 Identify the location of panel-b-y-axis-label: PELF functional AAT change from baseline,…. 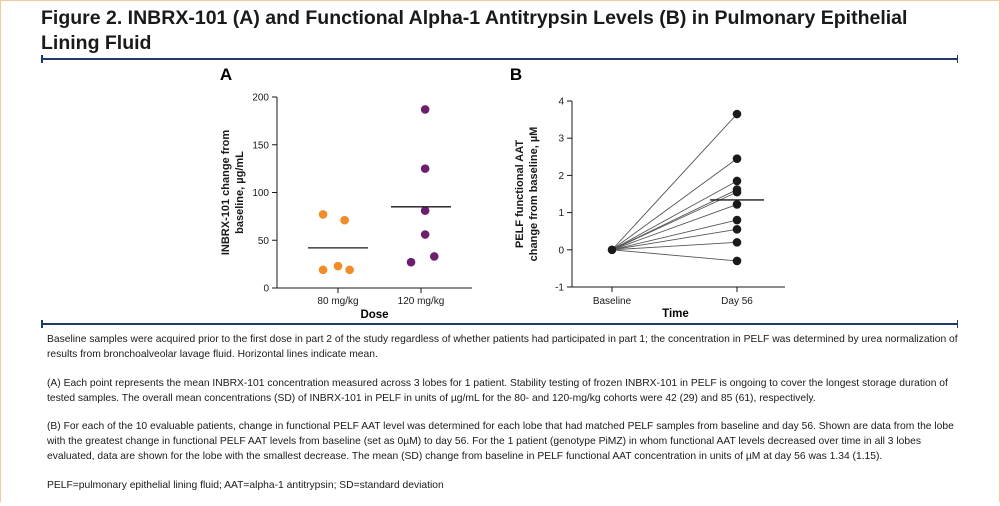
(527, 194).